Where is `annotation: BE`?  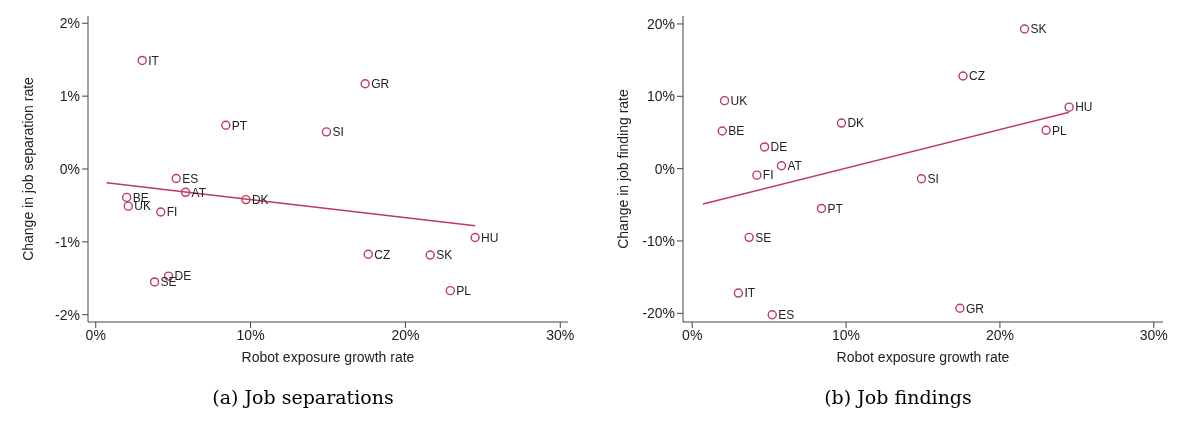
annotation: BE is located at coordinates (736, 131).